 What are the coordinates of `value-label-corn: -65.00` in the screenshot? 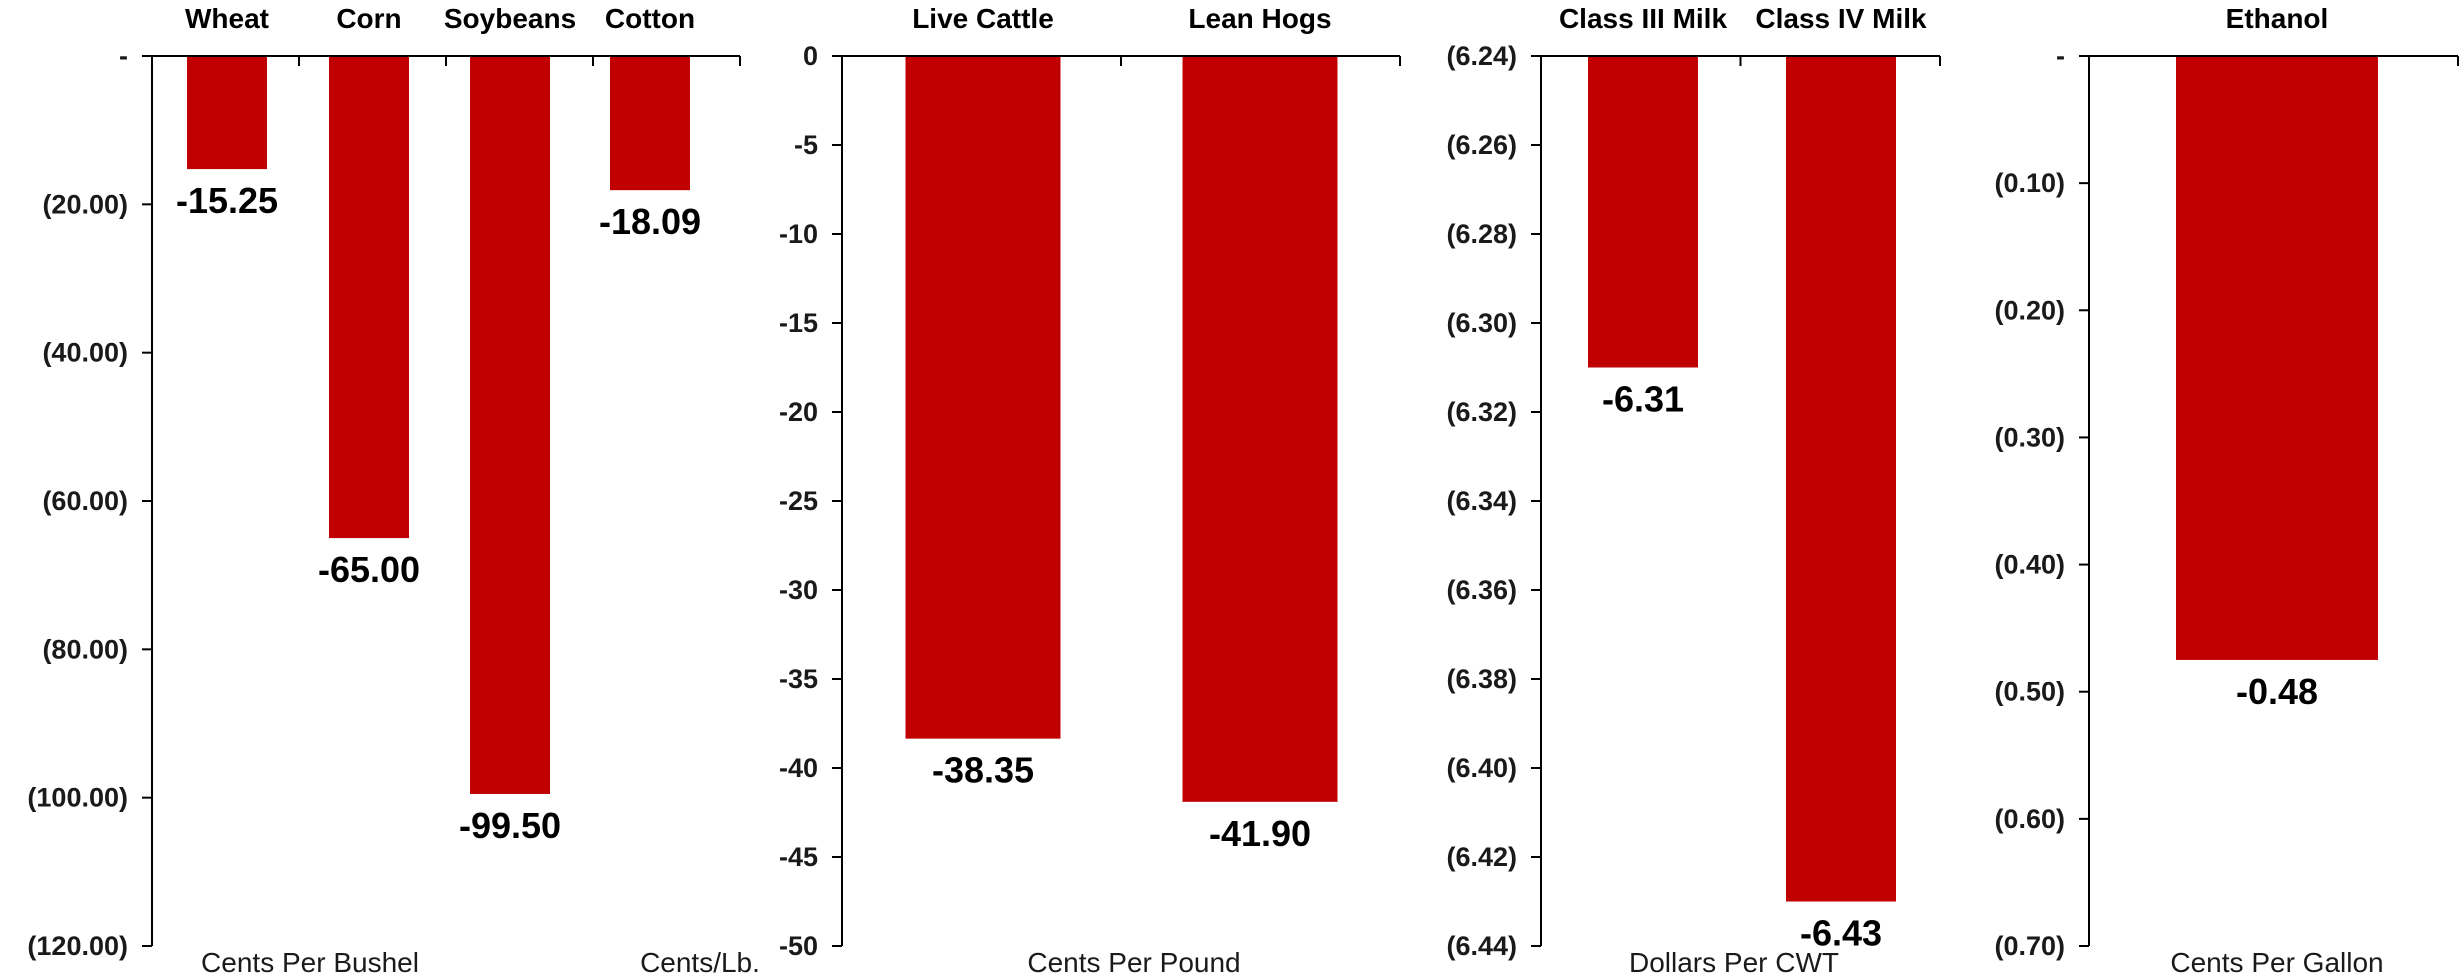 It's located at (369, 569).